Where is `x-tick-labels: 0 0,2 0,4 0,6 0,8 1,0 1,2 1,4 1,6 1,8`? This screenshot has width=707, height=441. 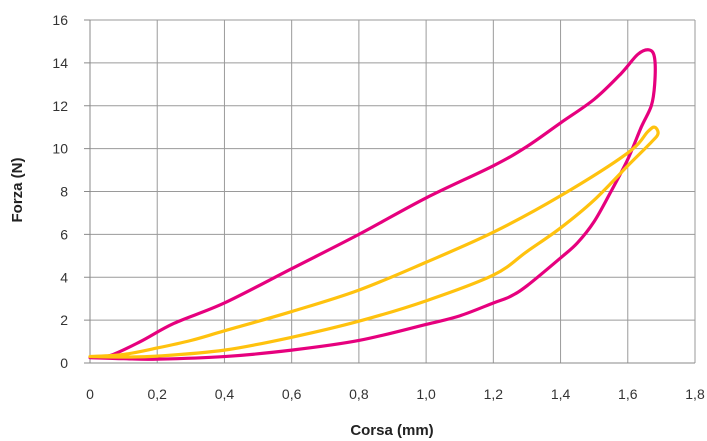 x-tick-labels: 0 0,2 0,4 0,6 0,8 1,0 1,2 1,4 1,6 1,8 is located at coordinates (395, 394).